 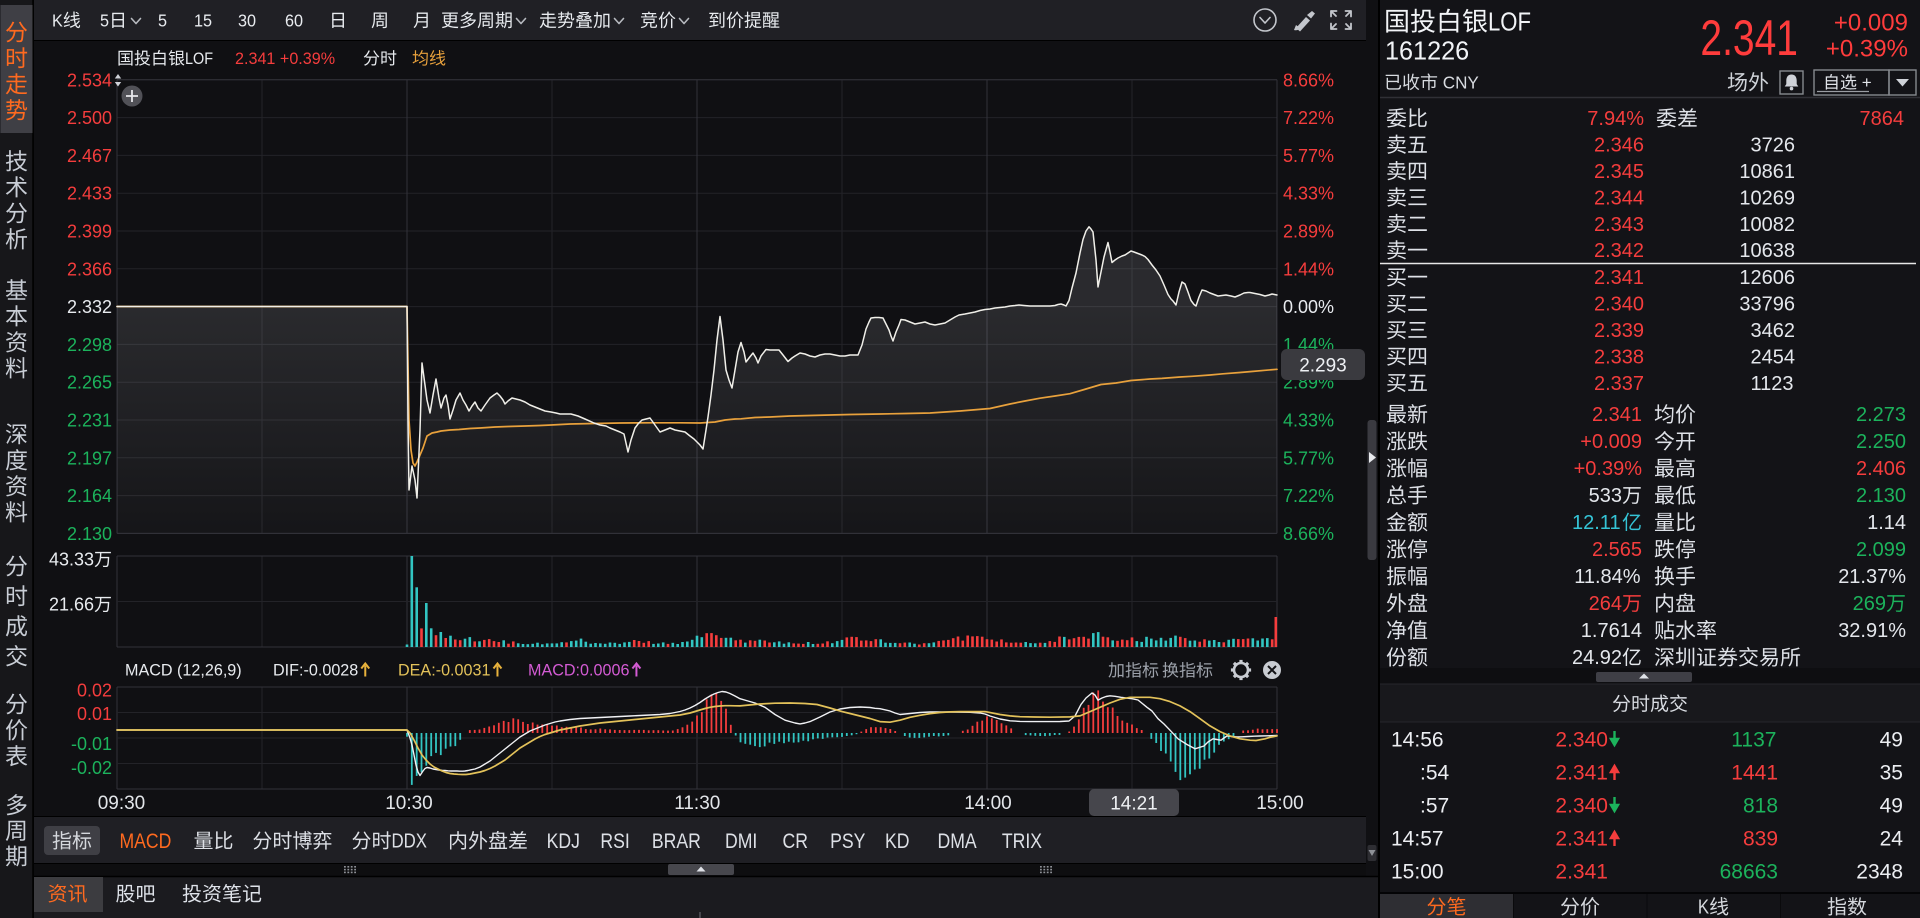 What do you see at coordinates (676, 842) in the screenshot?
I see `svg-text: BRAR` at bounding box center [676, 842].